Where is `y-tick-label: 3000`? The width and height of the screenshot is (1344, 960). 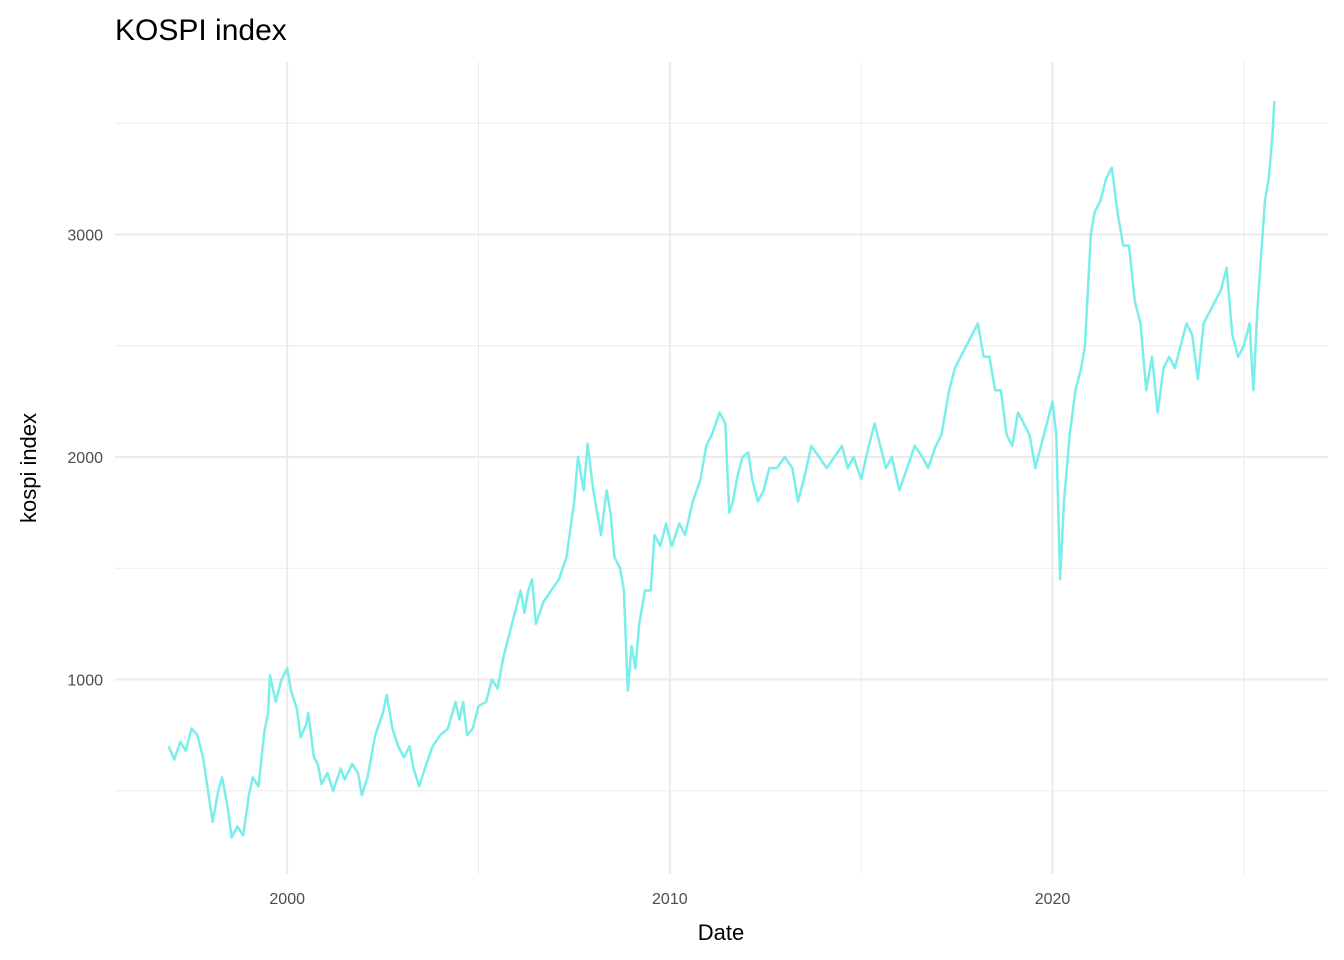
y-tick-label: 3000 is located at coordinates (85, 235).